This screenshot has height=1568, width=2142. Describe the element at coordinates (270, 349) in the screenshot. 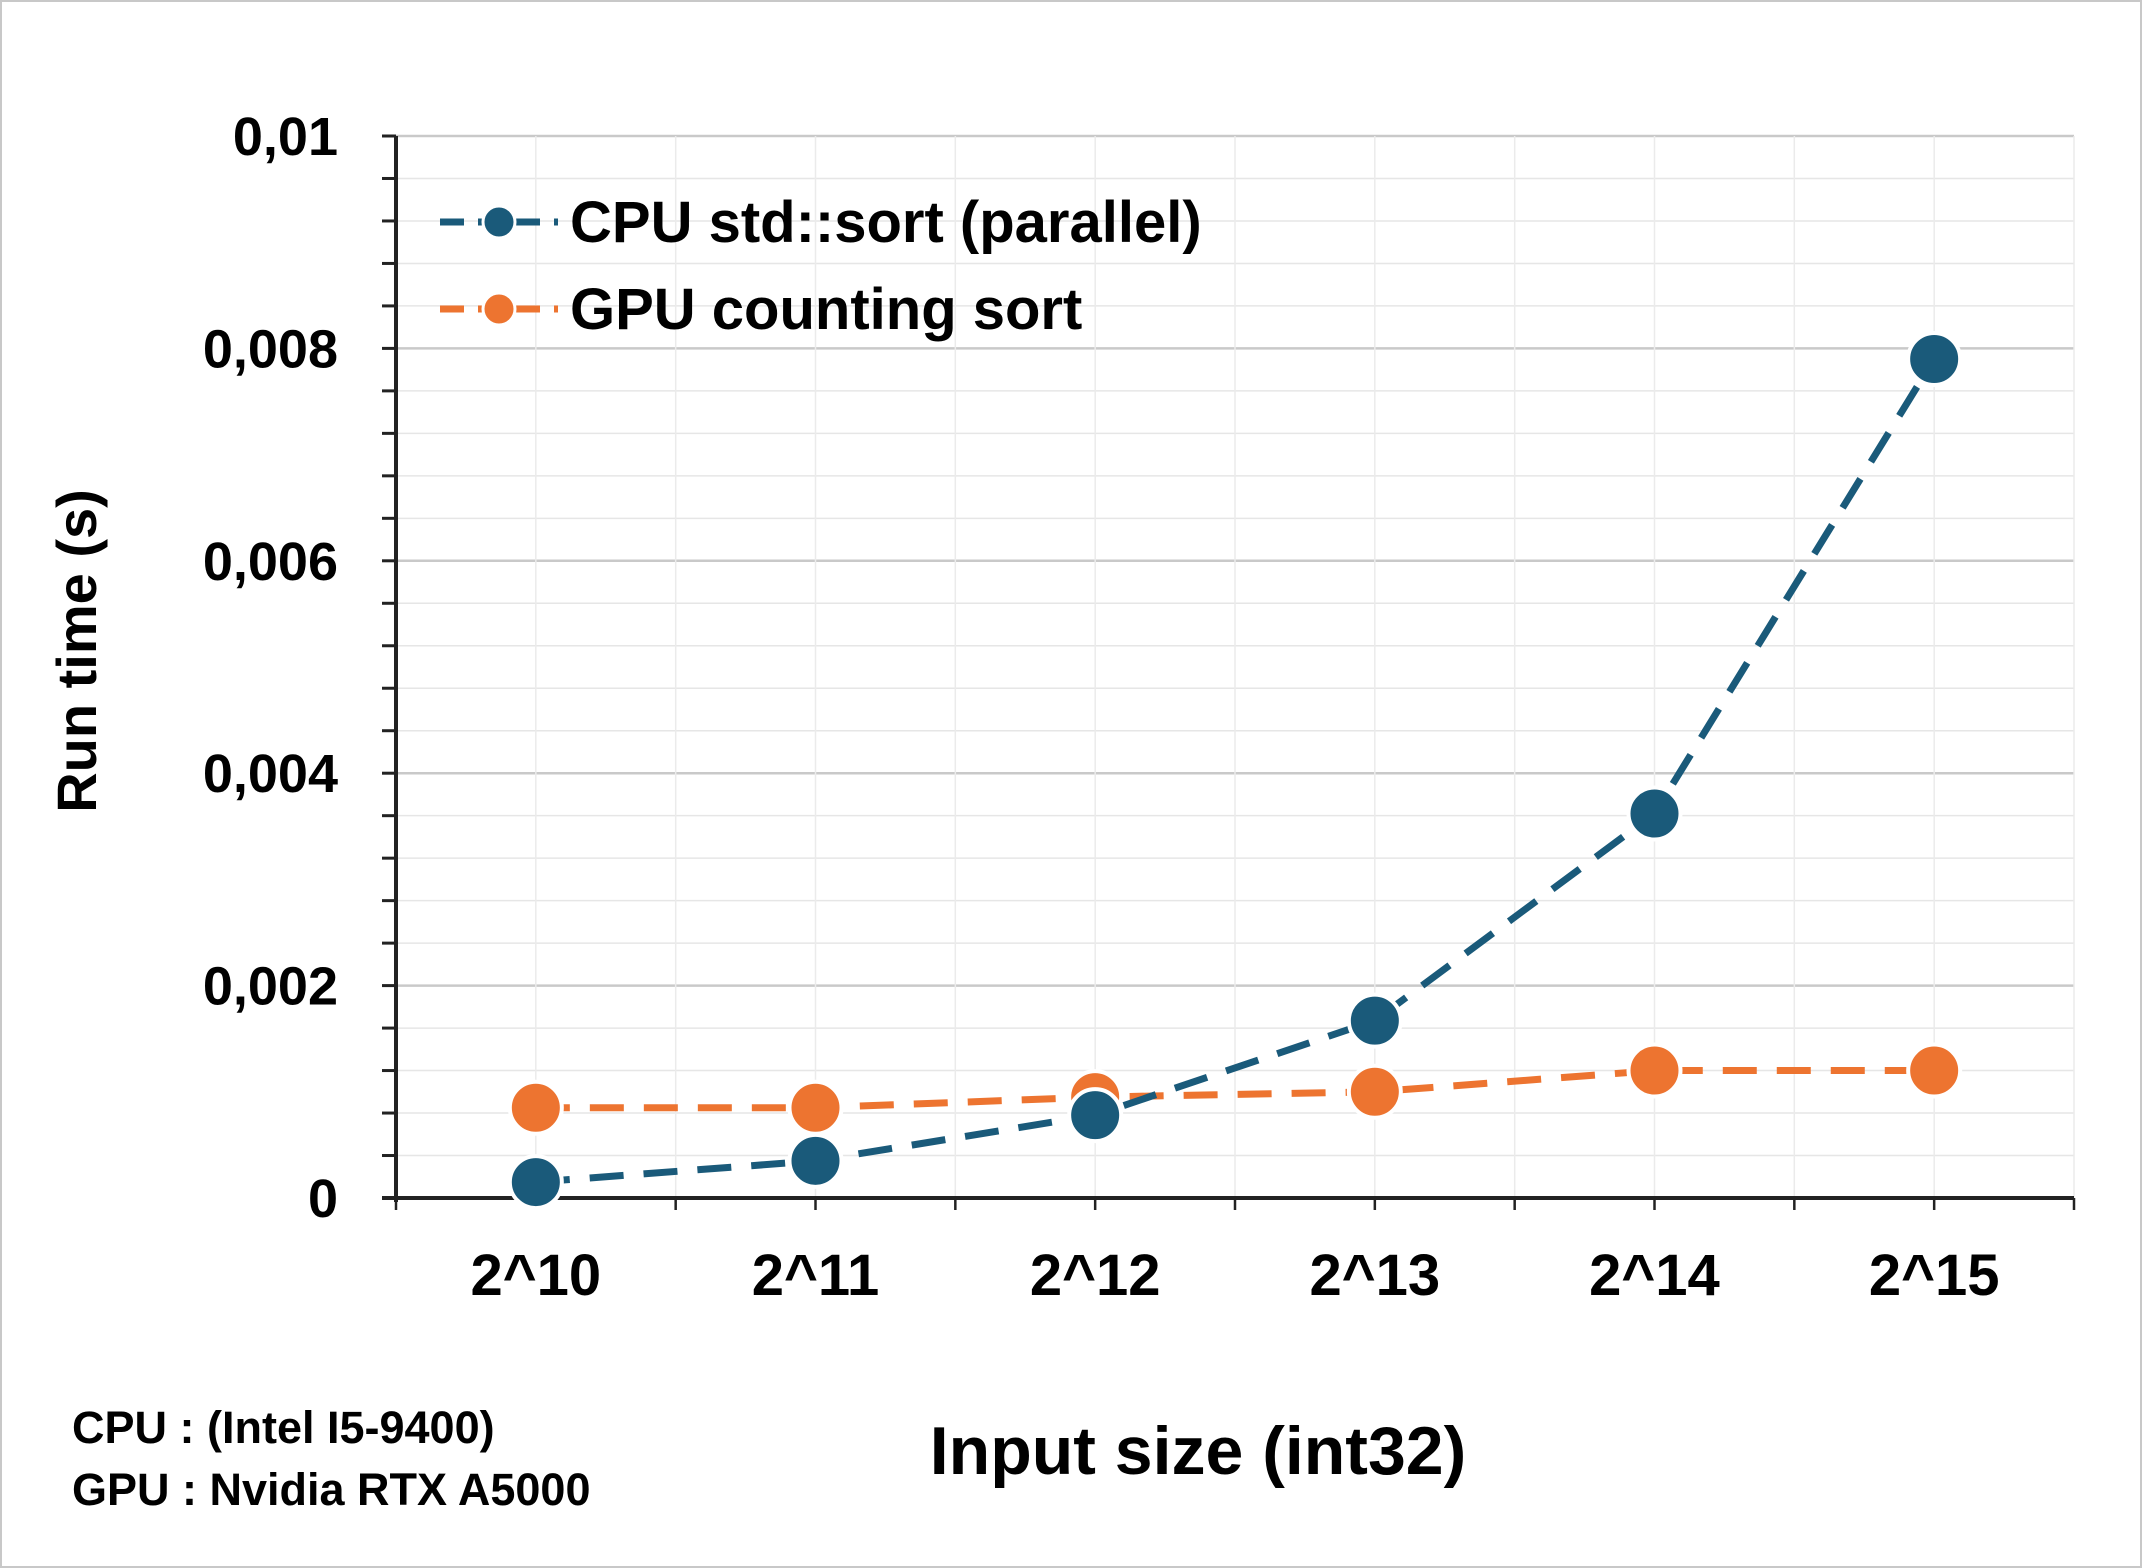

I see `y-tick-label: 0,008` at that location.